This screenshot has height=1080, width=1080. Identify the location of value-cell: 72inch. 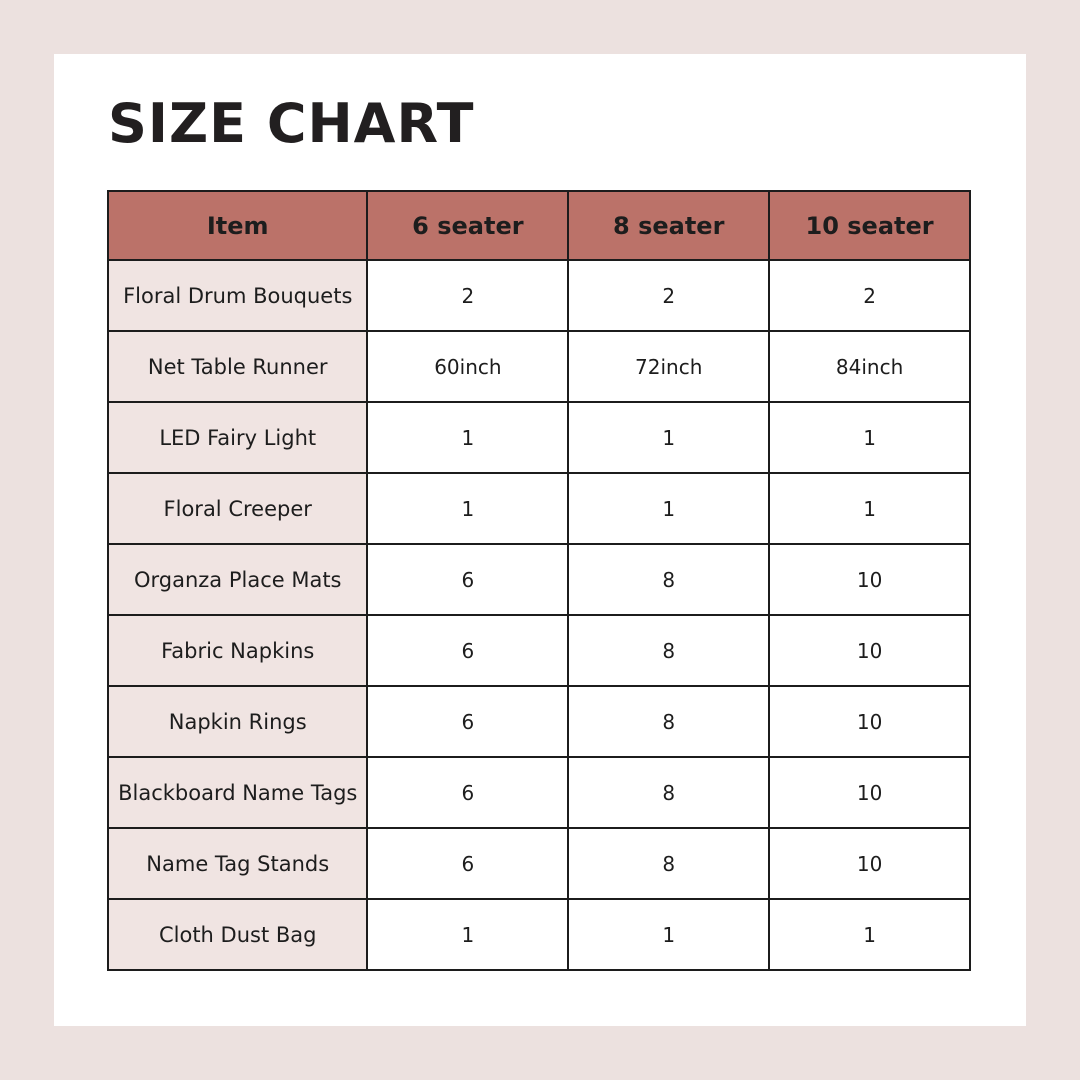
(669, 366).